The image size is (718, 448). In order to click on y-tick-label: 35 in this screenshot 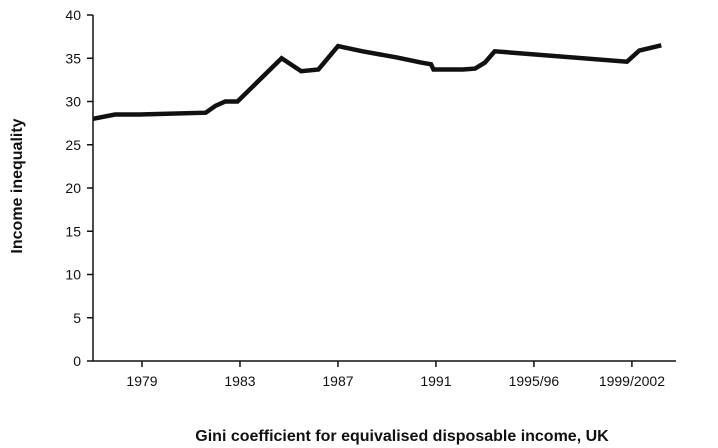, I will do `click(73, 58)`.